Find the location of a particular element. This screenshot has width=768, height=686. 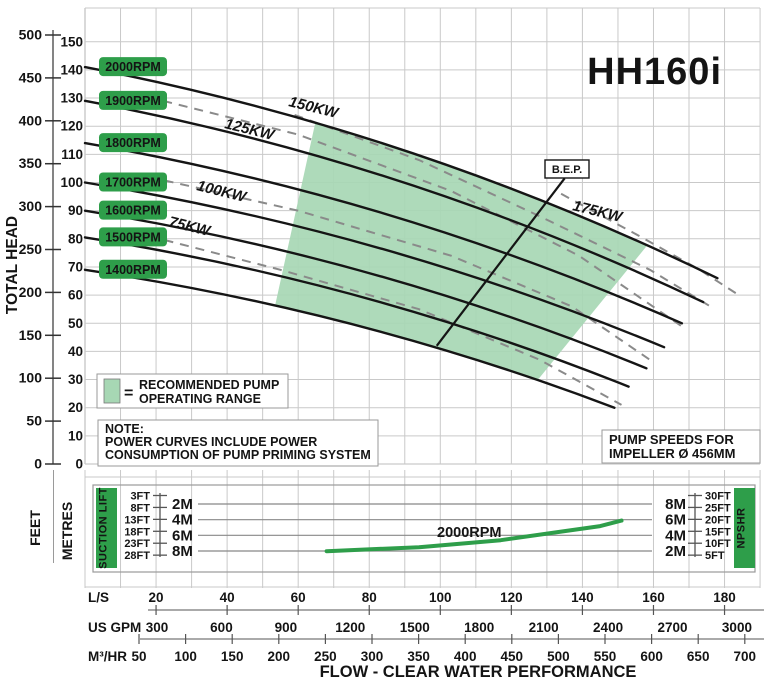

rpm-badge-label: 1700RPM is located at coordinates (133, 183).